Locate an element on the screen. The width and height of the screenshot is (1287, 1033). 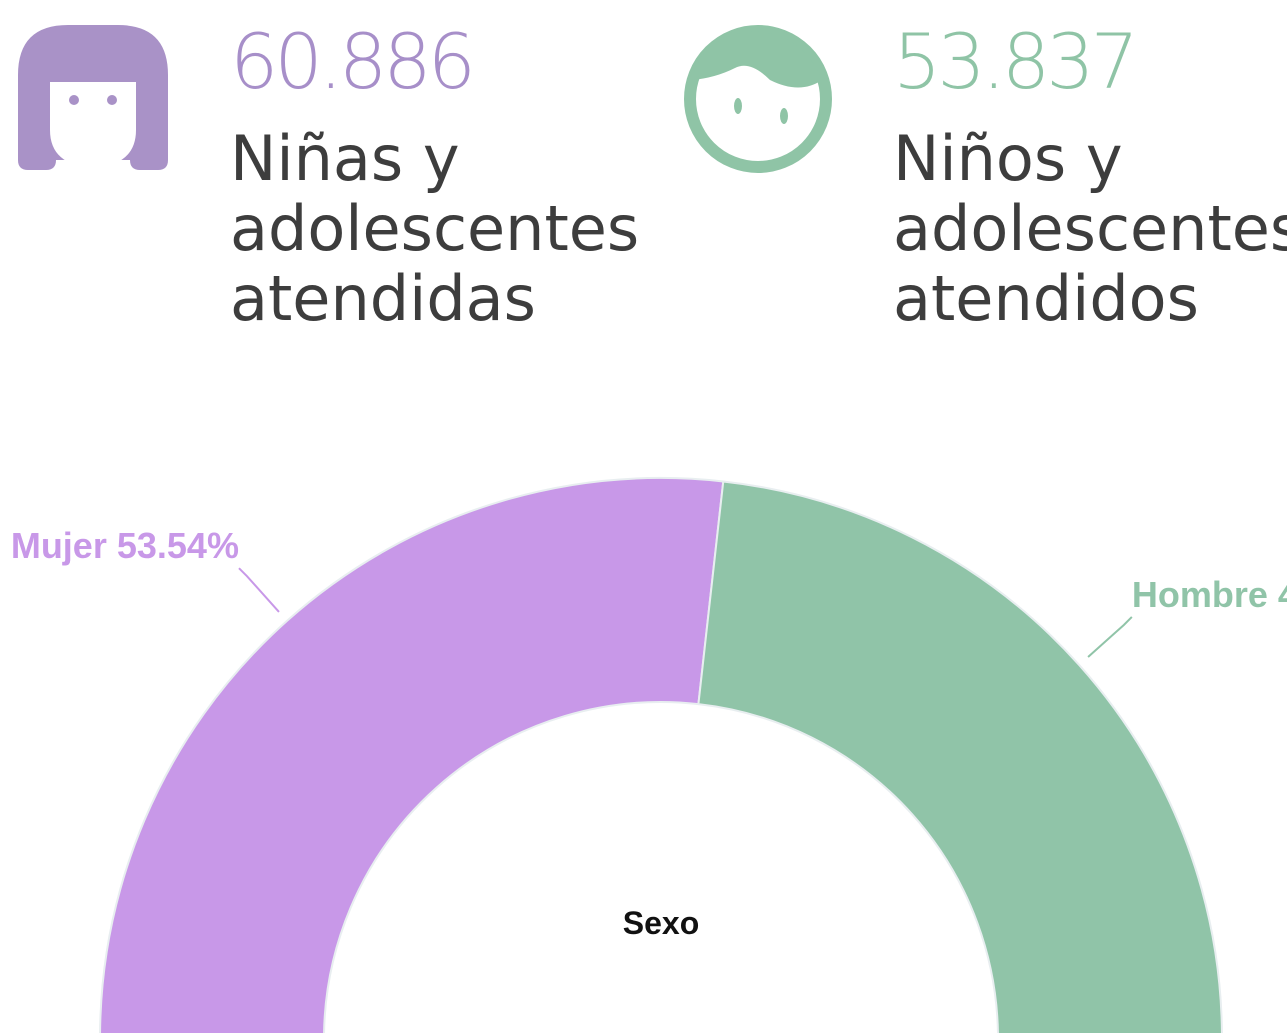
slice-category: Hombre is located at coordinates (1200, 594).